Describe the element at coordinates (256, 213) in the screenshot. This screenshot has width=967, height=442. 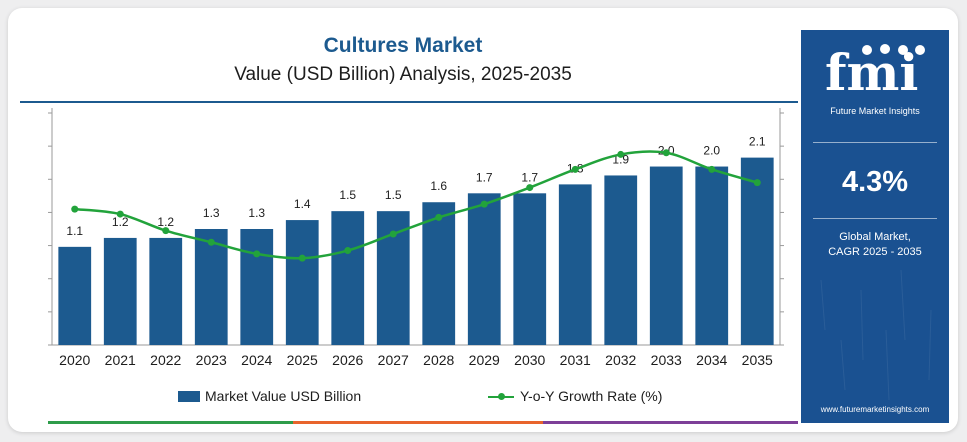
I see `bar-value-label-2024: 1.3` at that location.